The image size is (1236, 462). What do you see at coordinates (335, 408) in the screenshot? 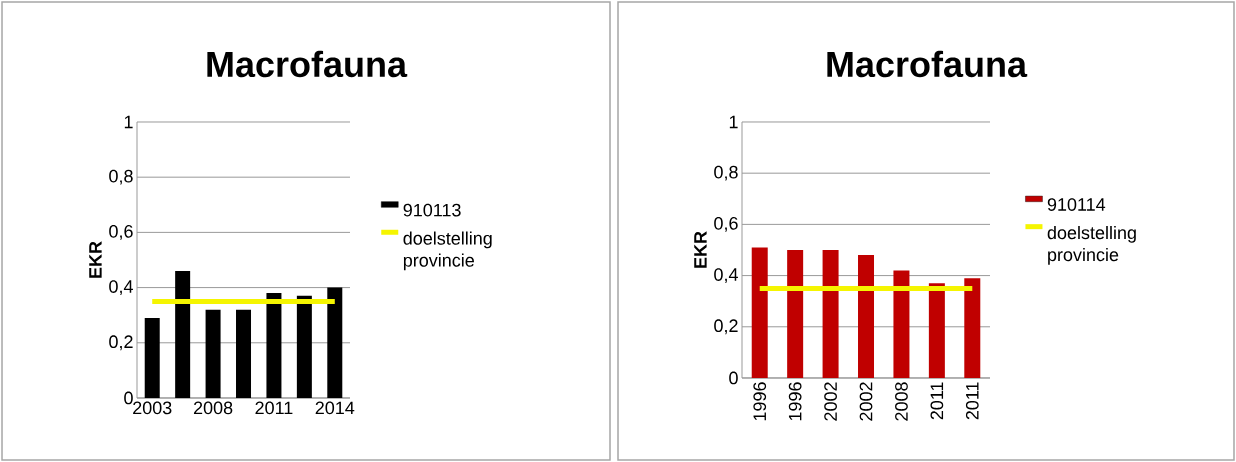
I see `x-tick-label: 2014` at bounding box center [335, 408].